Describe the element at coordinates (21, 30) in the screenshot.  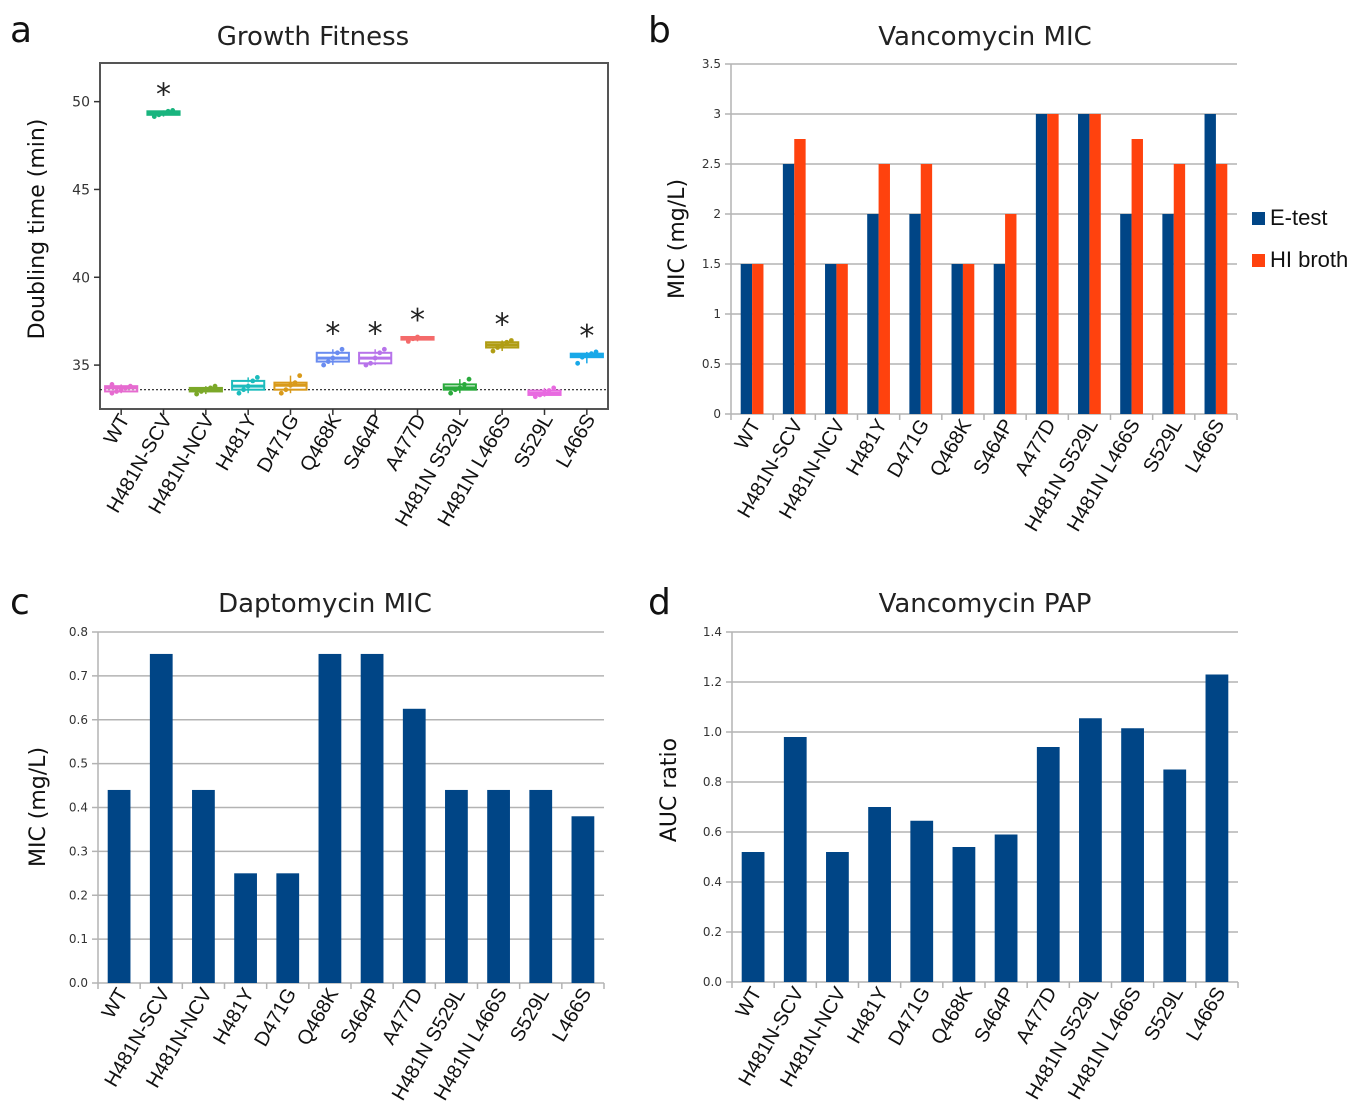
I see `panel-letter-a: a` at that location.